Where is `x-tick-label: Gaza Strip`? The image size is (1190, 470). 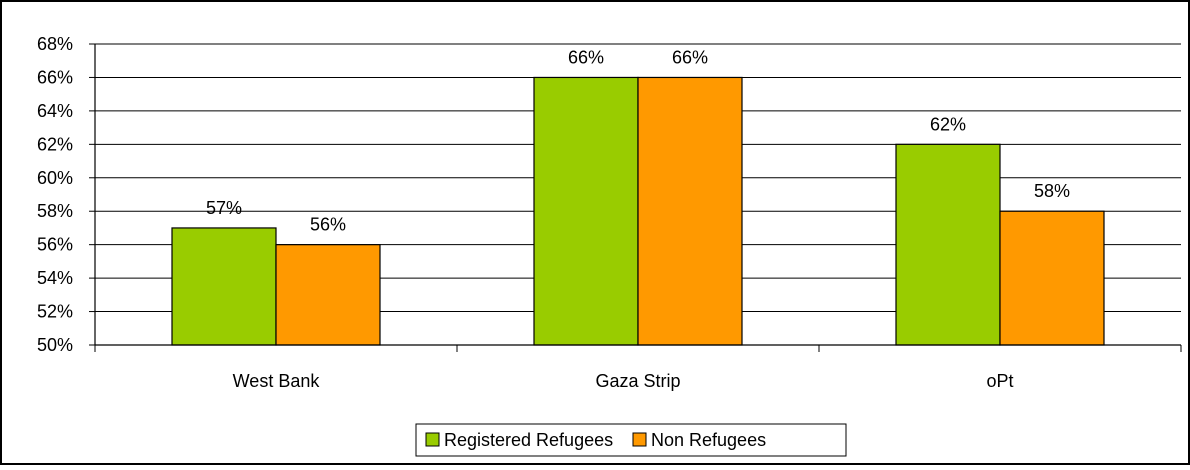 x-tick-label: Gaza Strip is located at coordinates (637, 381).